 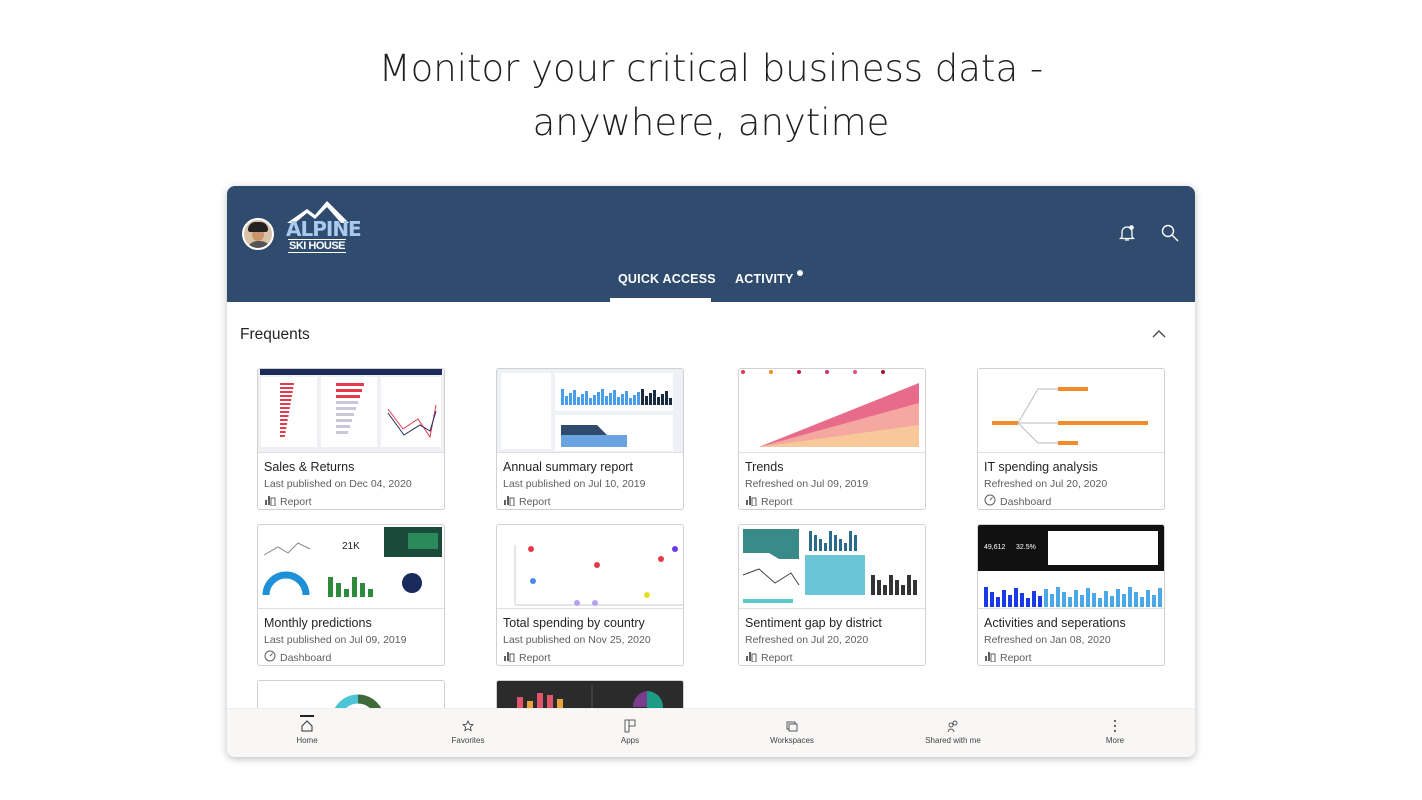 I want to click on card-title: Sales & Returns, so click(x=309, y=467).